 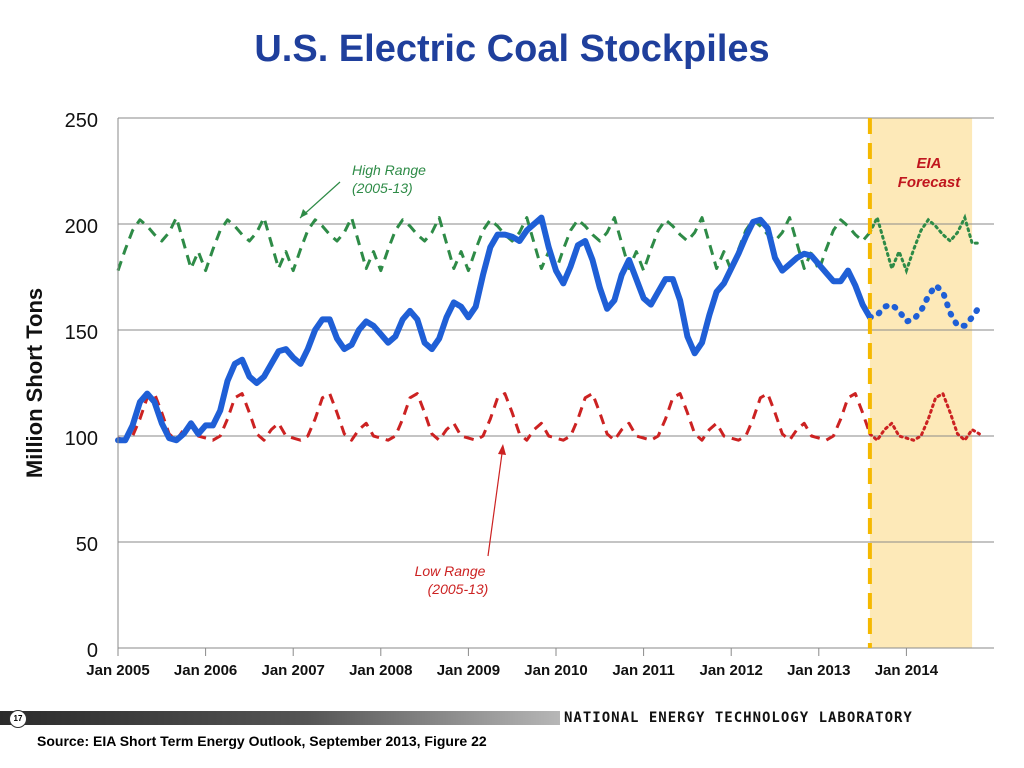 What do you see at coordinates (924, 244) in the screenshot?
I see `high-range-line-forecast` at bounding box center [924, 244].